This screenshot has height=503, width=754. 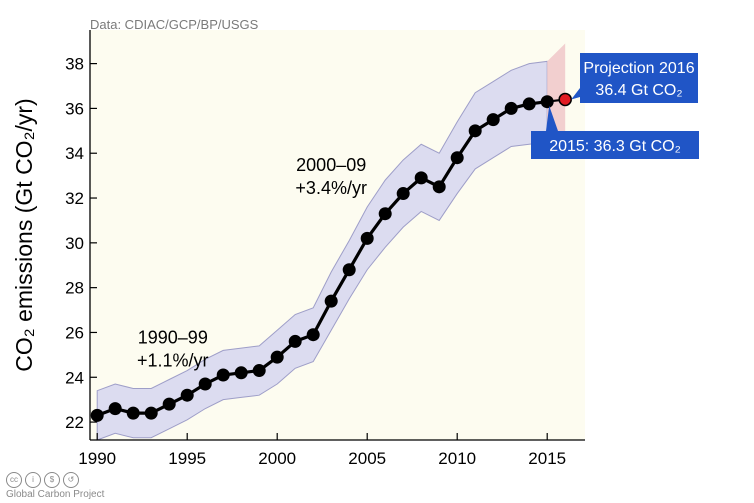 I want to click on y-tick-label-24: 24, so click(x=74, y=377).